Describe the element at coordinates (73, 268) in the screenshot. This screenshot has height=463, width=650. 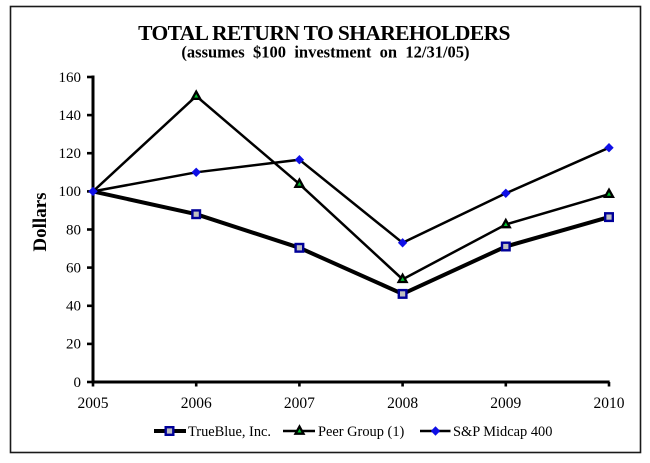
I see `svg-text: 60` at that location.